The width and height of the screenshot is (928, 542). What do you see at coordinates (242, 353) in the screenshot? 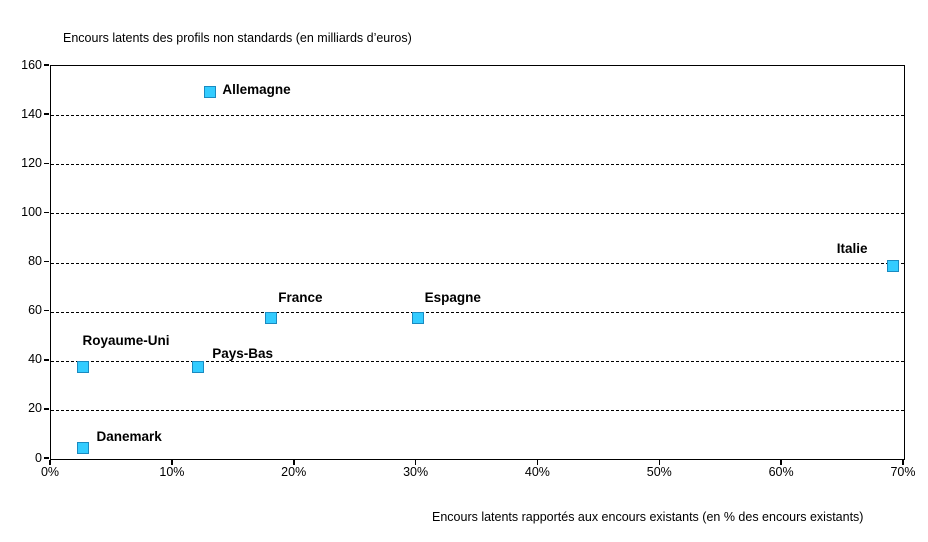
I see `data-point-label-pays-bas: Pays-Bas` at bounding box center [242, 353].